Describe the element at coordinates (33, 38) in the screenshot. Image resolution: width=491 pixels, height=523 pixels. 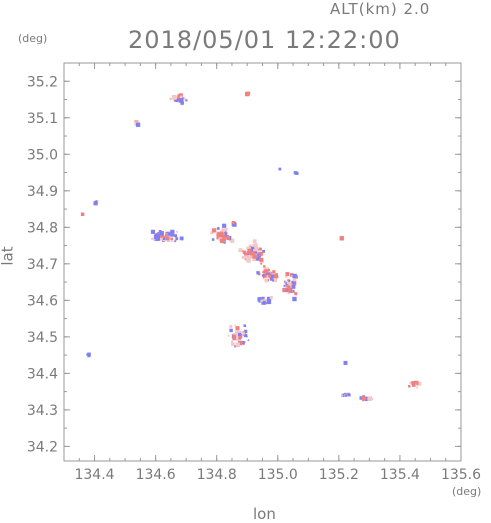
I see `y-unit-label: (deg)` at that location.